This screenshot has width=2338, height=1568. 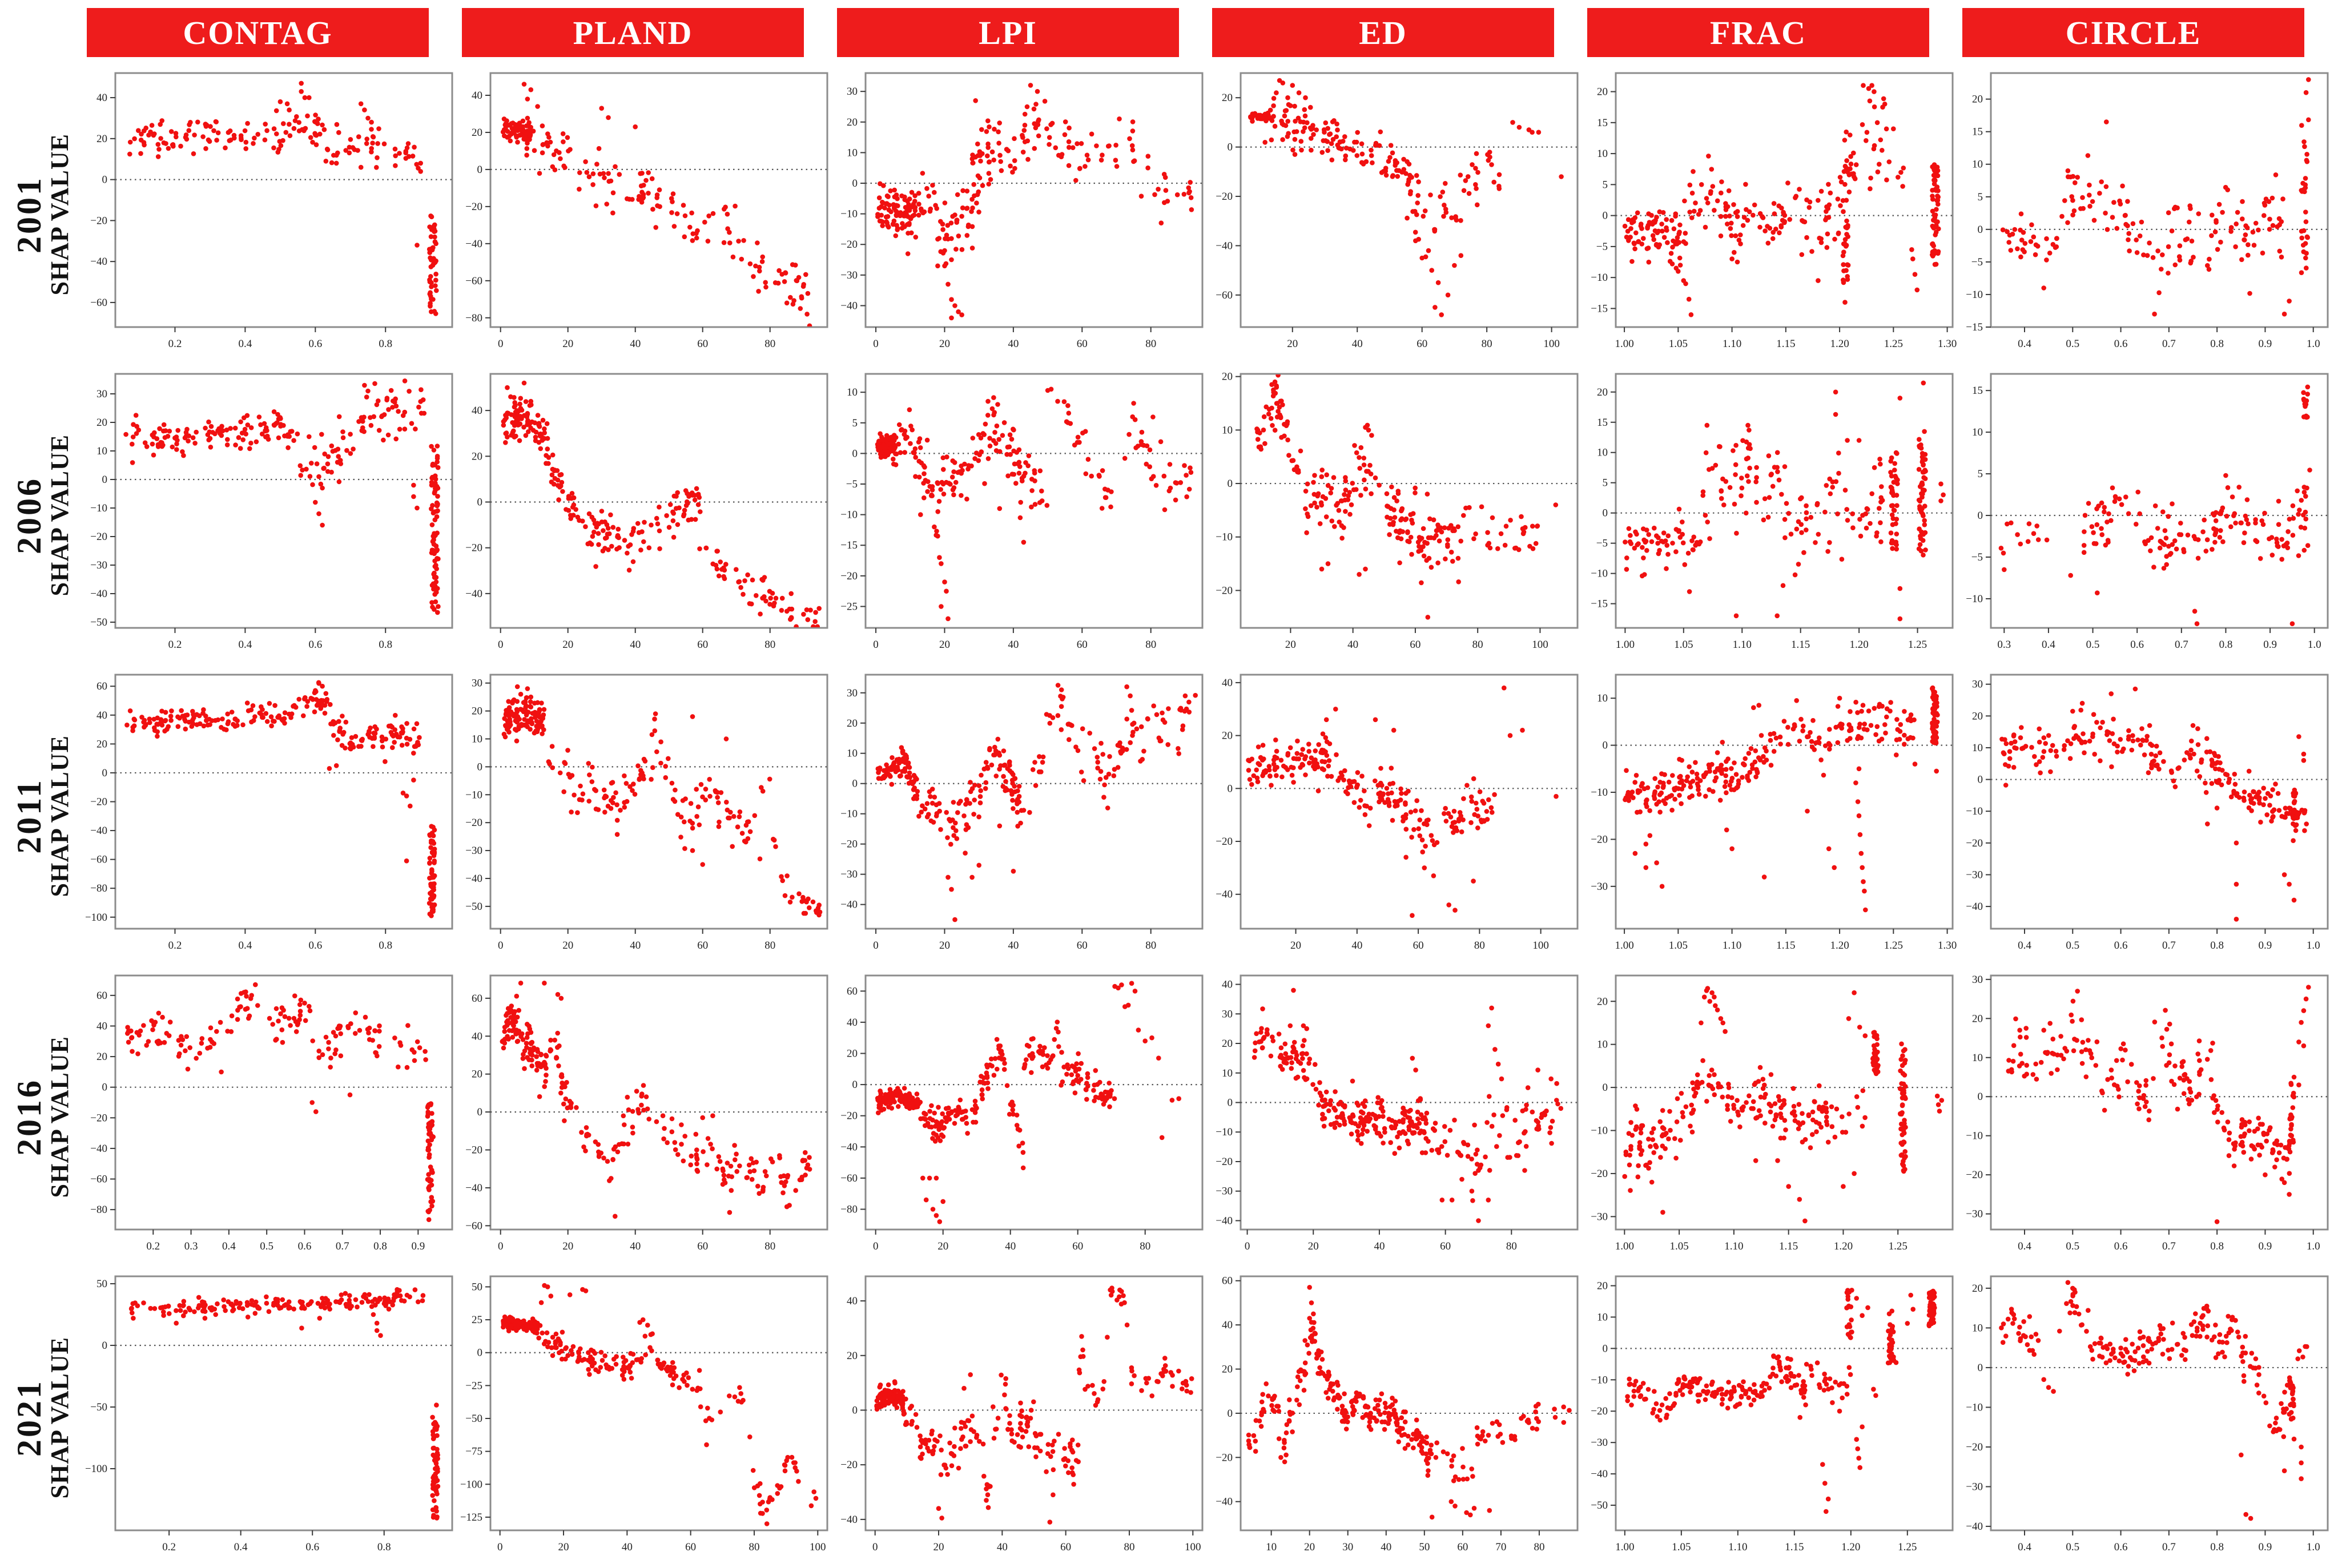 I want to click on svg-text: 1.00, so click(x=1624, y=946).